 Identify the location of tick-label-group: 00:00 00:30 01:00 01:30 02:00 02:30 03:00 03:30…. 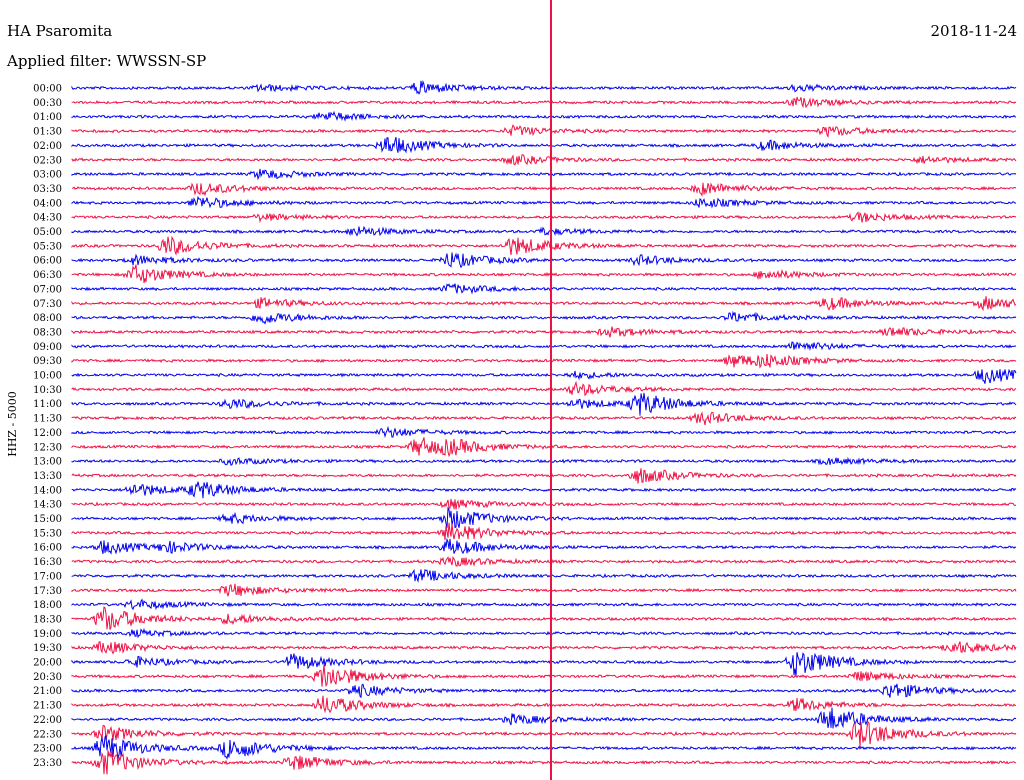
(47, 426).